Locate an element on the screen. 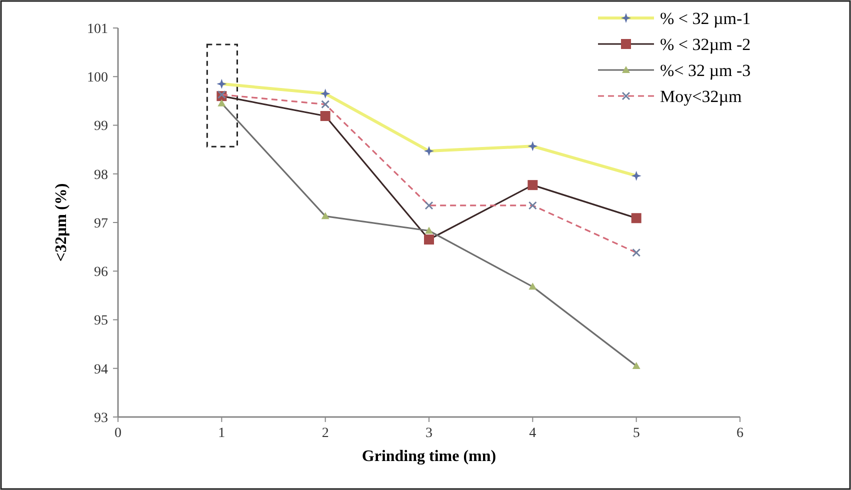  legend-label: Moy<32µm is located at coordinates (701, 96).